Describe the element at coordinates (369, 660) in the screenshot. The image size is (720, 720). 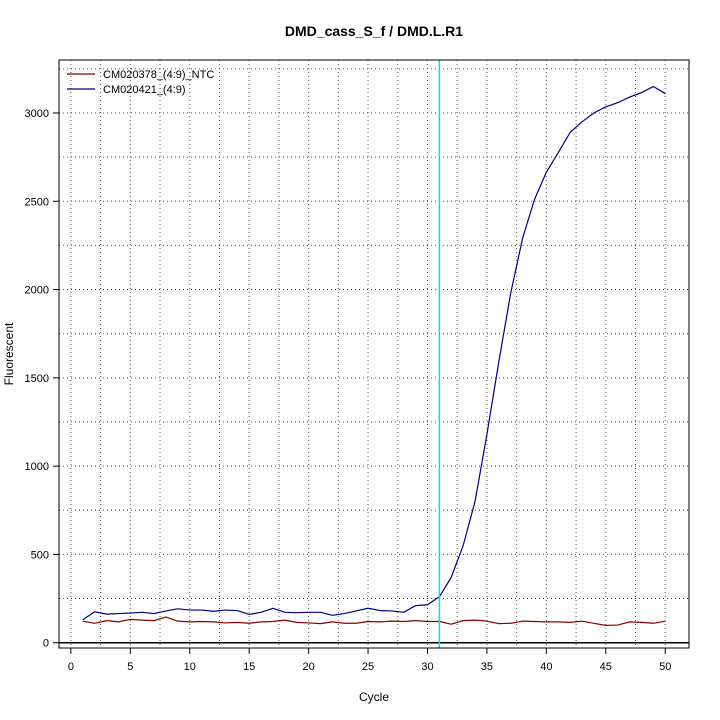
I see `x-axis: 0 5 10 15 20 25 30 35 40 45 50` at that location.